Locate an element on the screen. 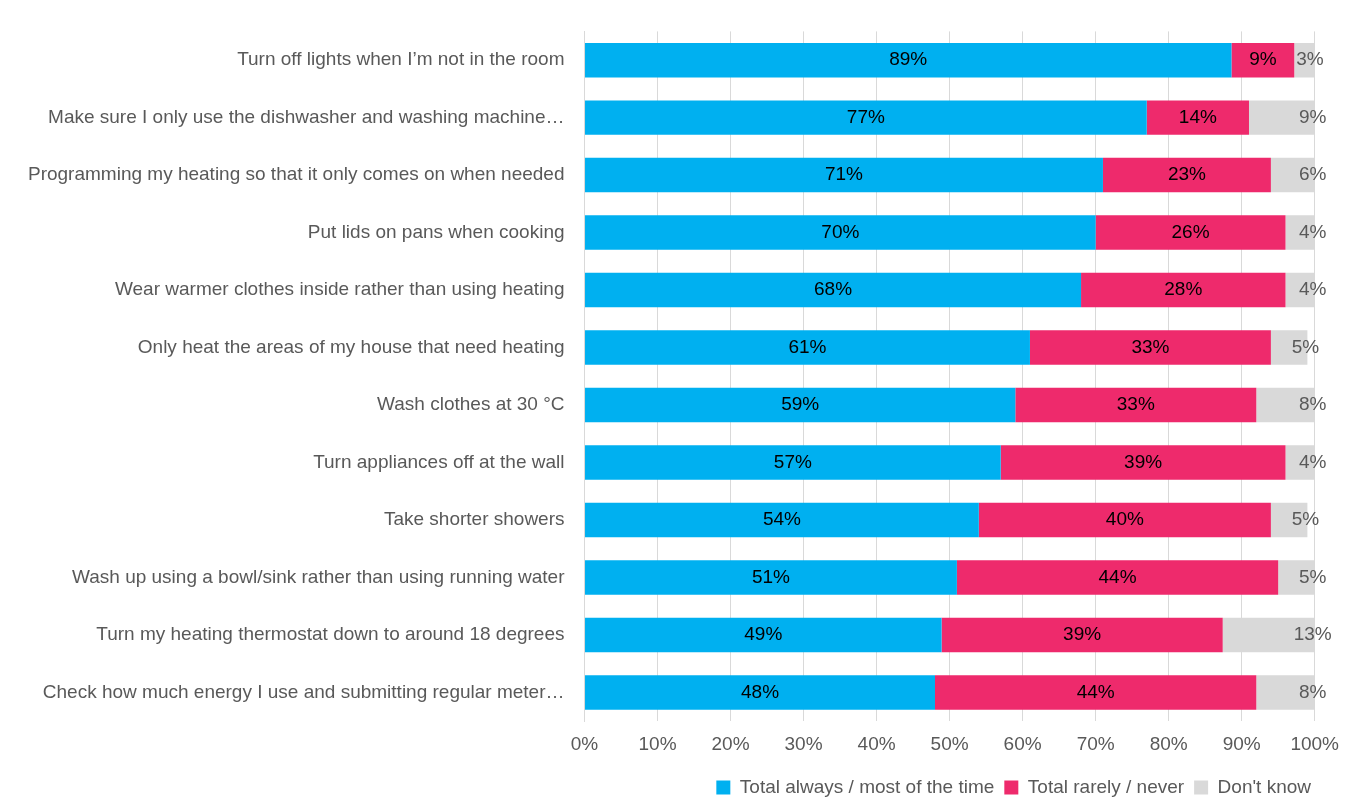 This screenshot has width=1351, height=807. data-label: 26% is located at coordinates (1190, 231).